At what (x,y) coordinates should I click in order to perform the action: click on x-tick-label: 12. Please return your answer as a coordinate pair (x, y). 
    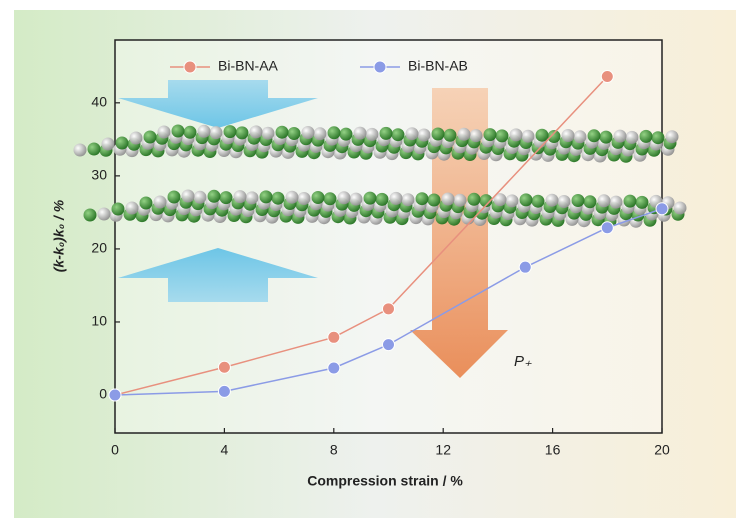
    Looking at the image, I should click on (443, 450).